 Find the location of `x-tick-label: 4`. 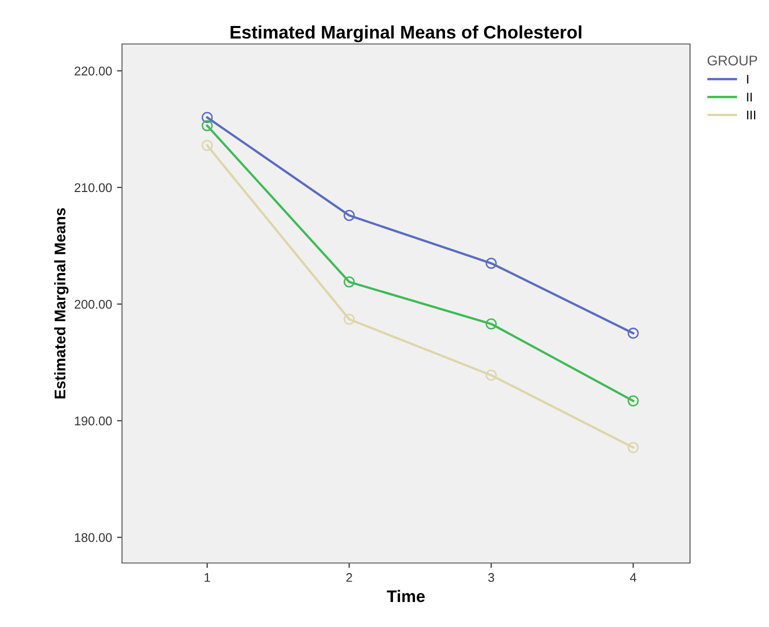

x-tick-label: 4 is located at coordinates (633, 577).